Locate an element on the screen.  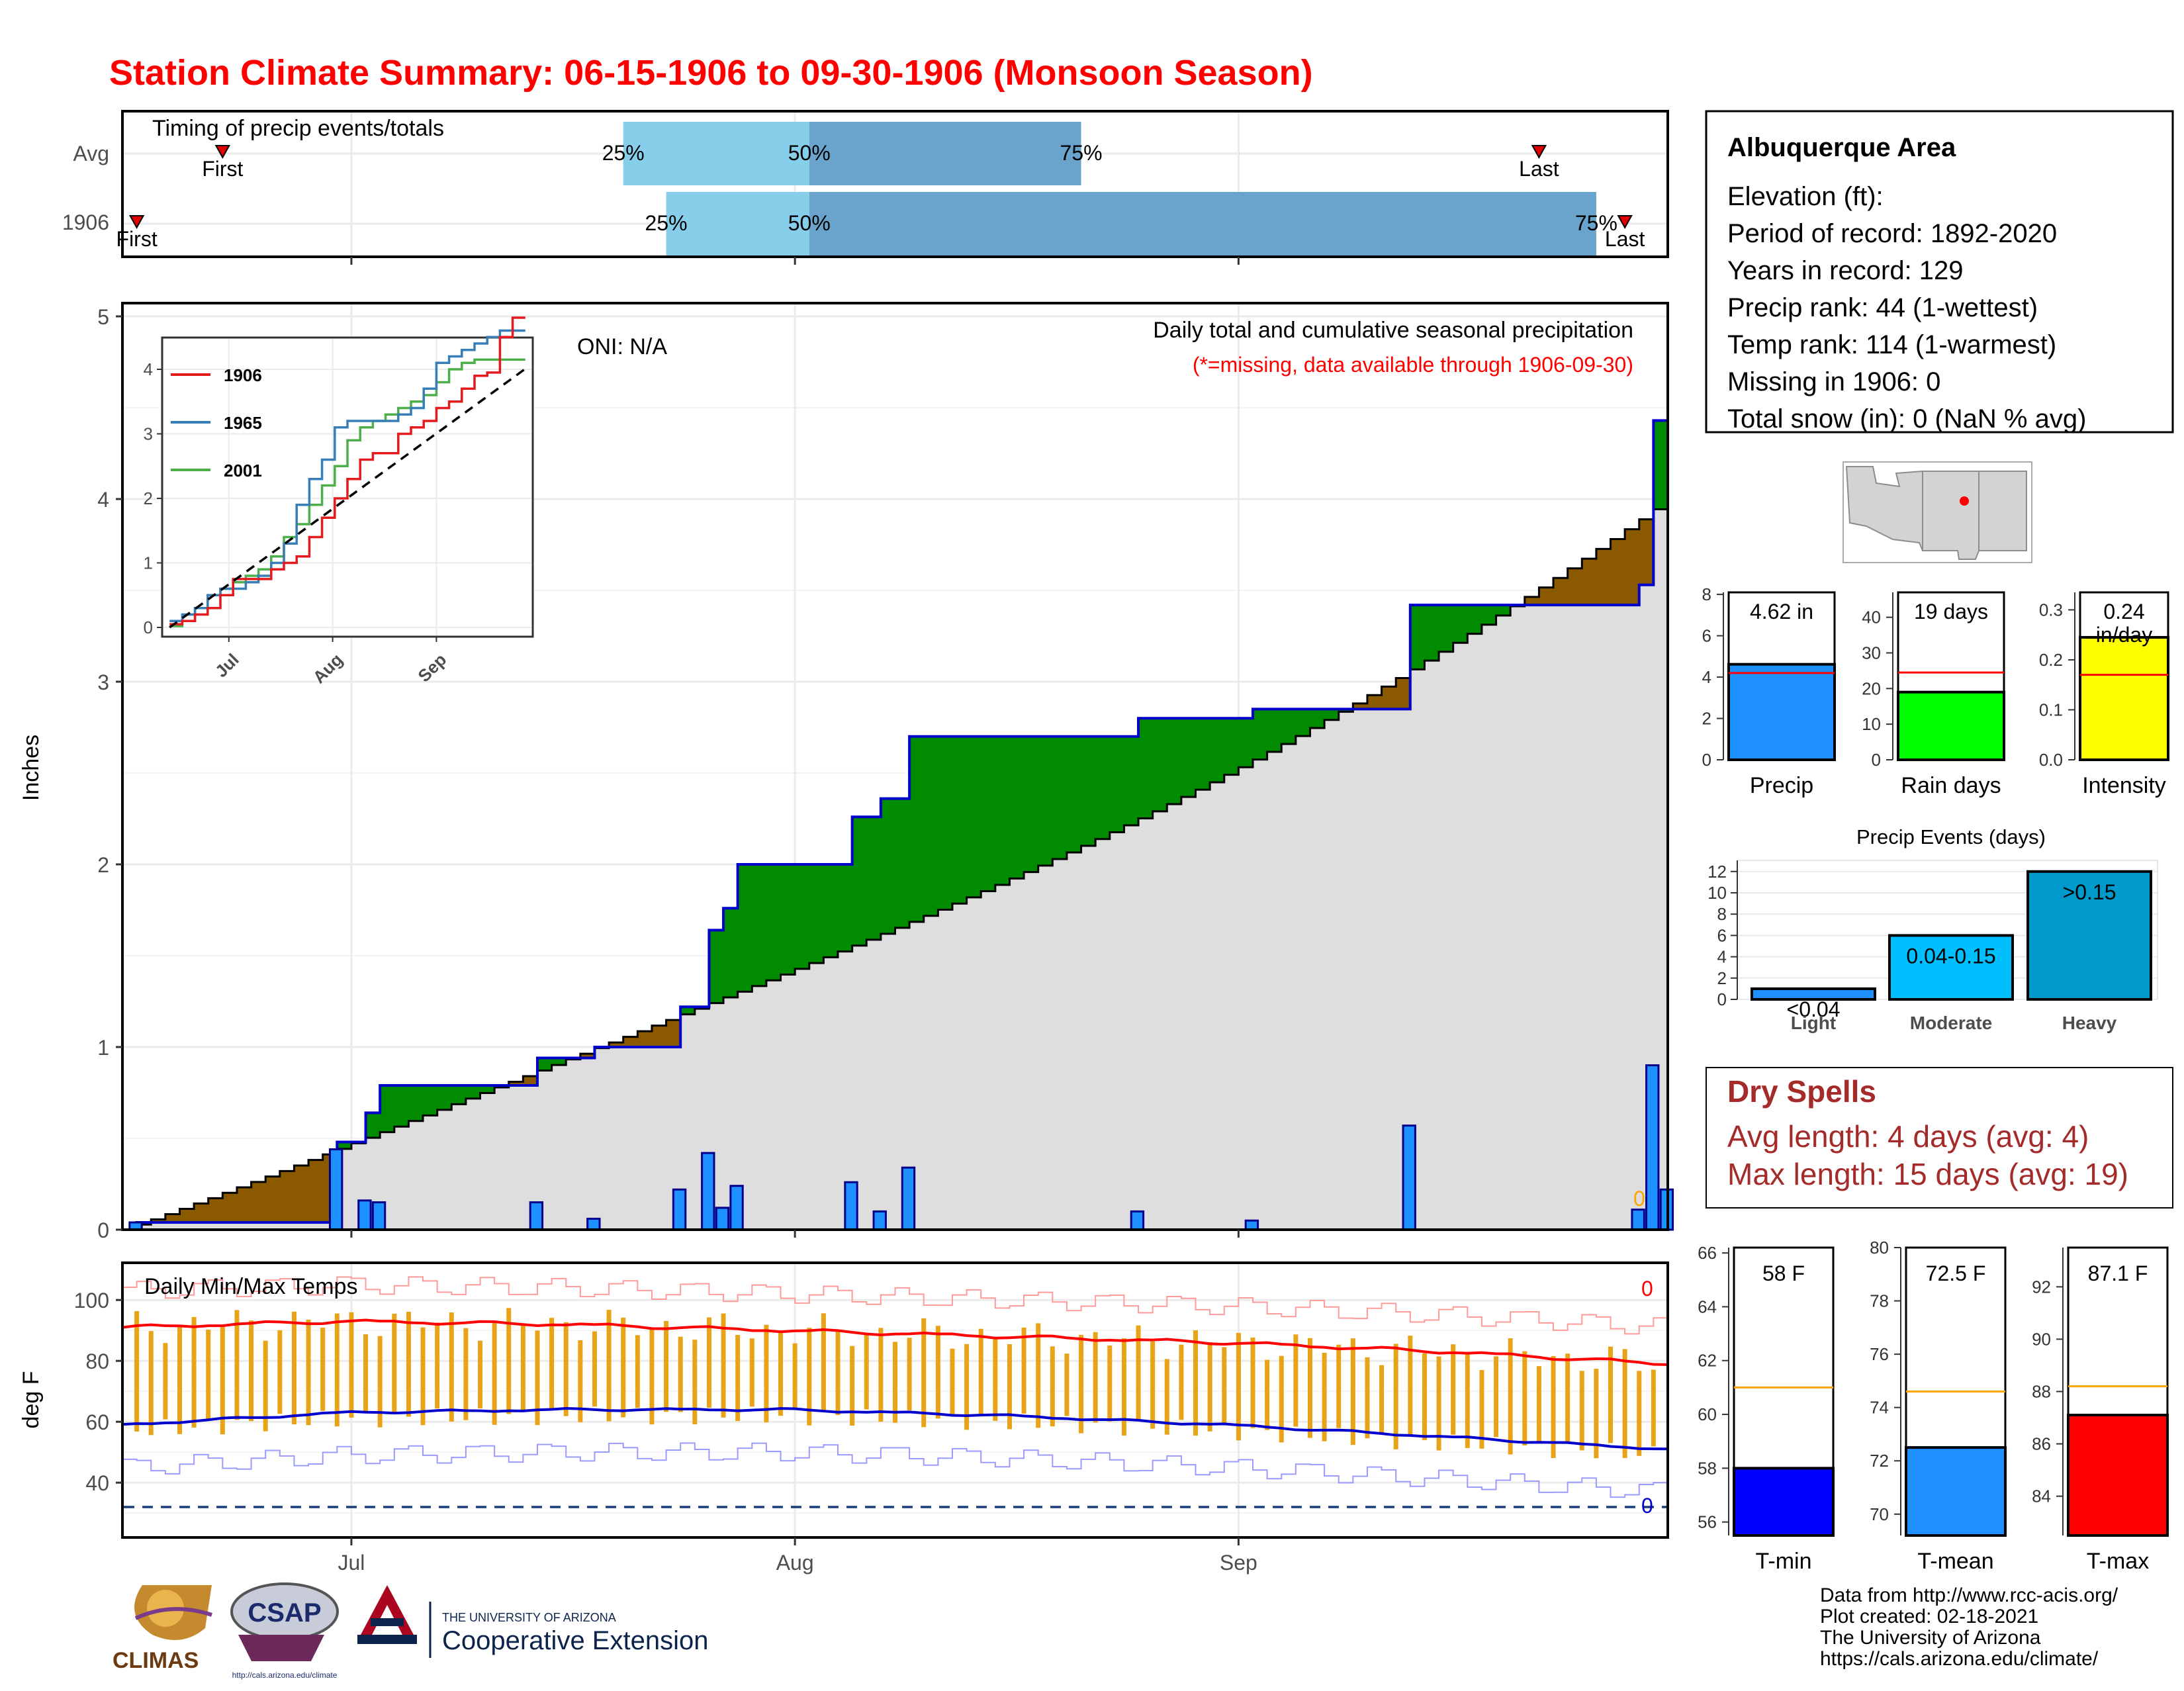
event-category: Light is located at coordinates (1814, 1023).